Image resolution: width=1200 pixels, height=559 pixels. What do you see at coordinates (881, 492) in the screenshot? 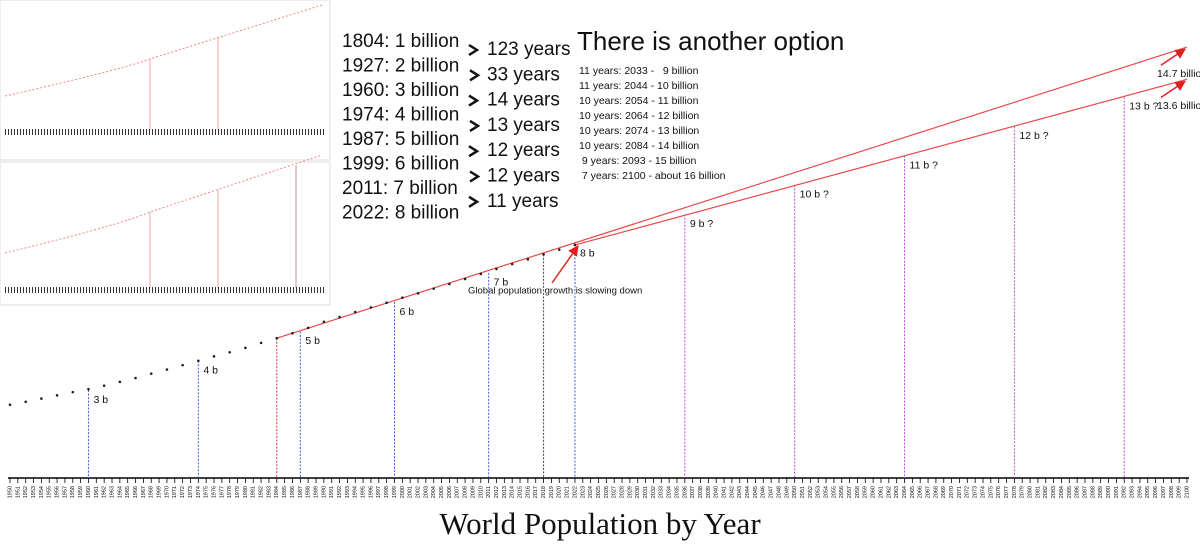
I see `x-tick-label: 2061` at bounding box center [881, 492].